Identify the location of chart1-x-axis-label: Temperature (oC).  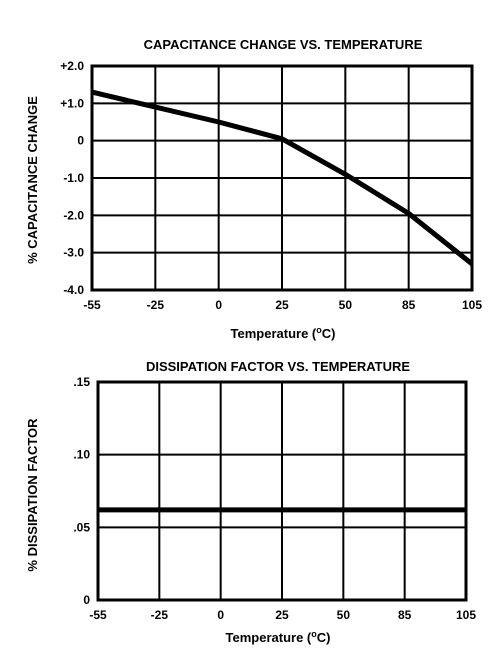
(283, 333).